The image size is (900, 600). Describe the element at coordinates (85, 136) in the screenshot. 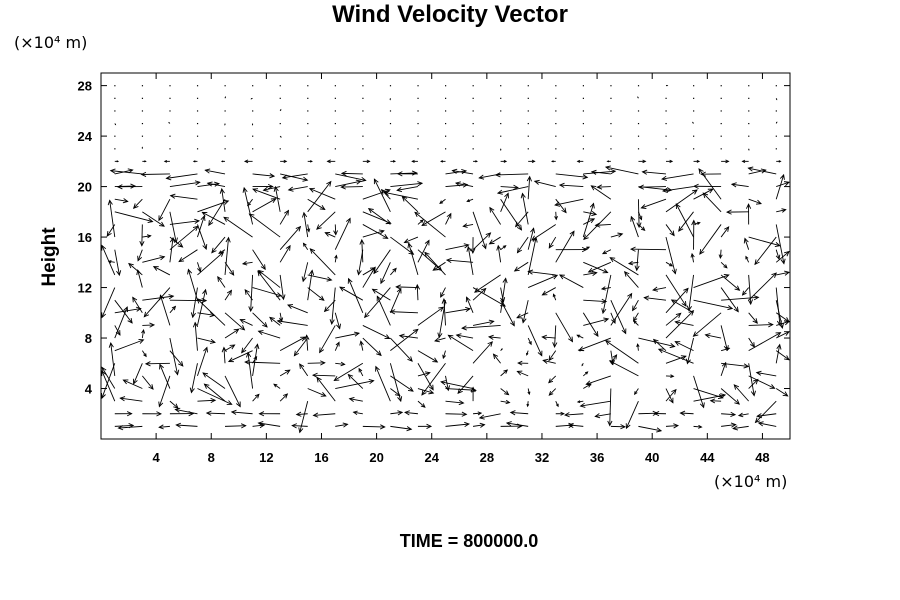

I see `y-tick-label-5: 24` at that location.